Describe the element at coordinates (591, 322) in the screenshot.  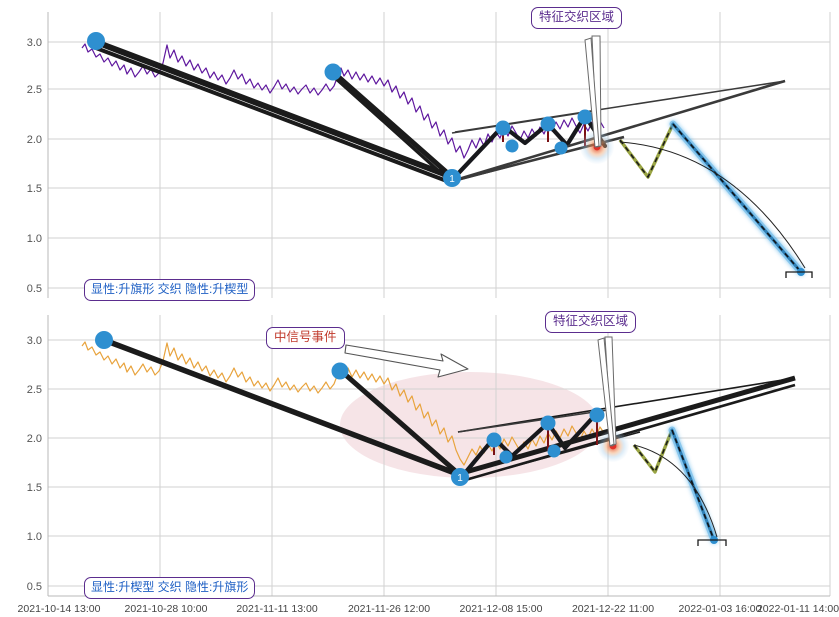
I see `zone-label-bottom: 特征交织区域` at that location.